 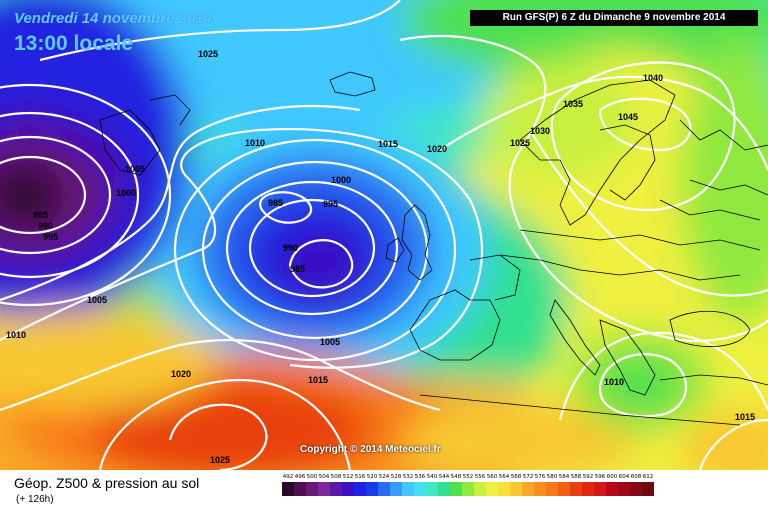 I want to click on color-scale-label: 536, so click(x=420, y=477).